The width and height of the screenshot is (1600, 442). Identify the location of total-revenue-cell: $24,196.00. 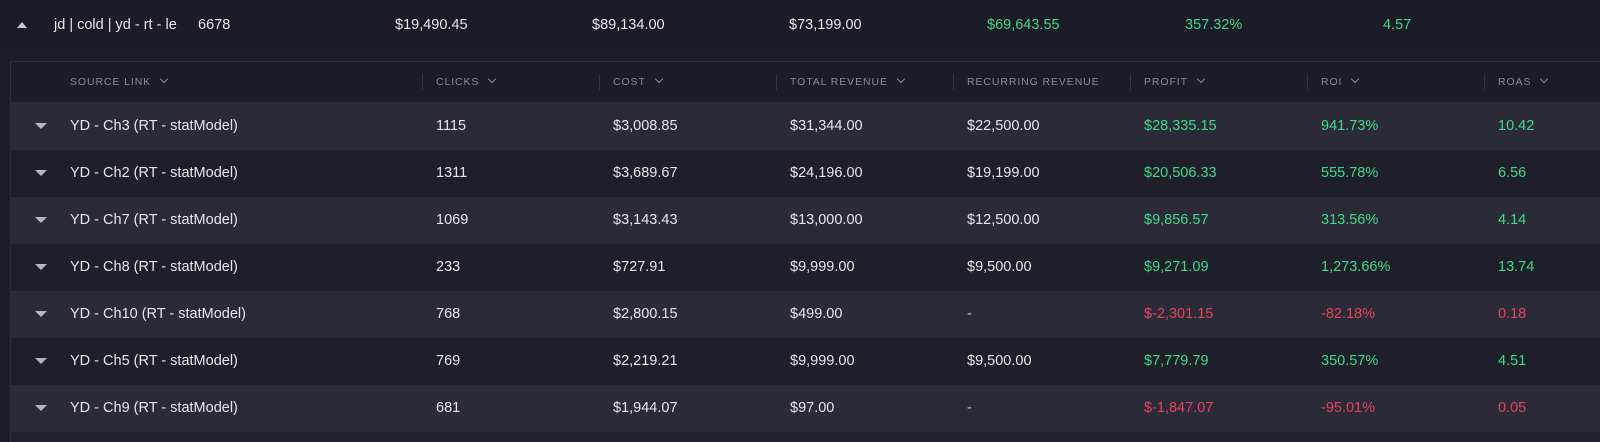
(826, 173).